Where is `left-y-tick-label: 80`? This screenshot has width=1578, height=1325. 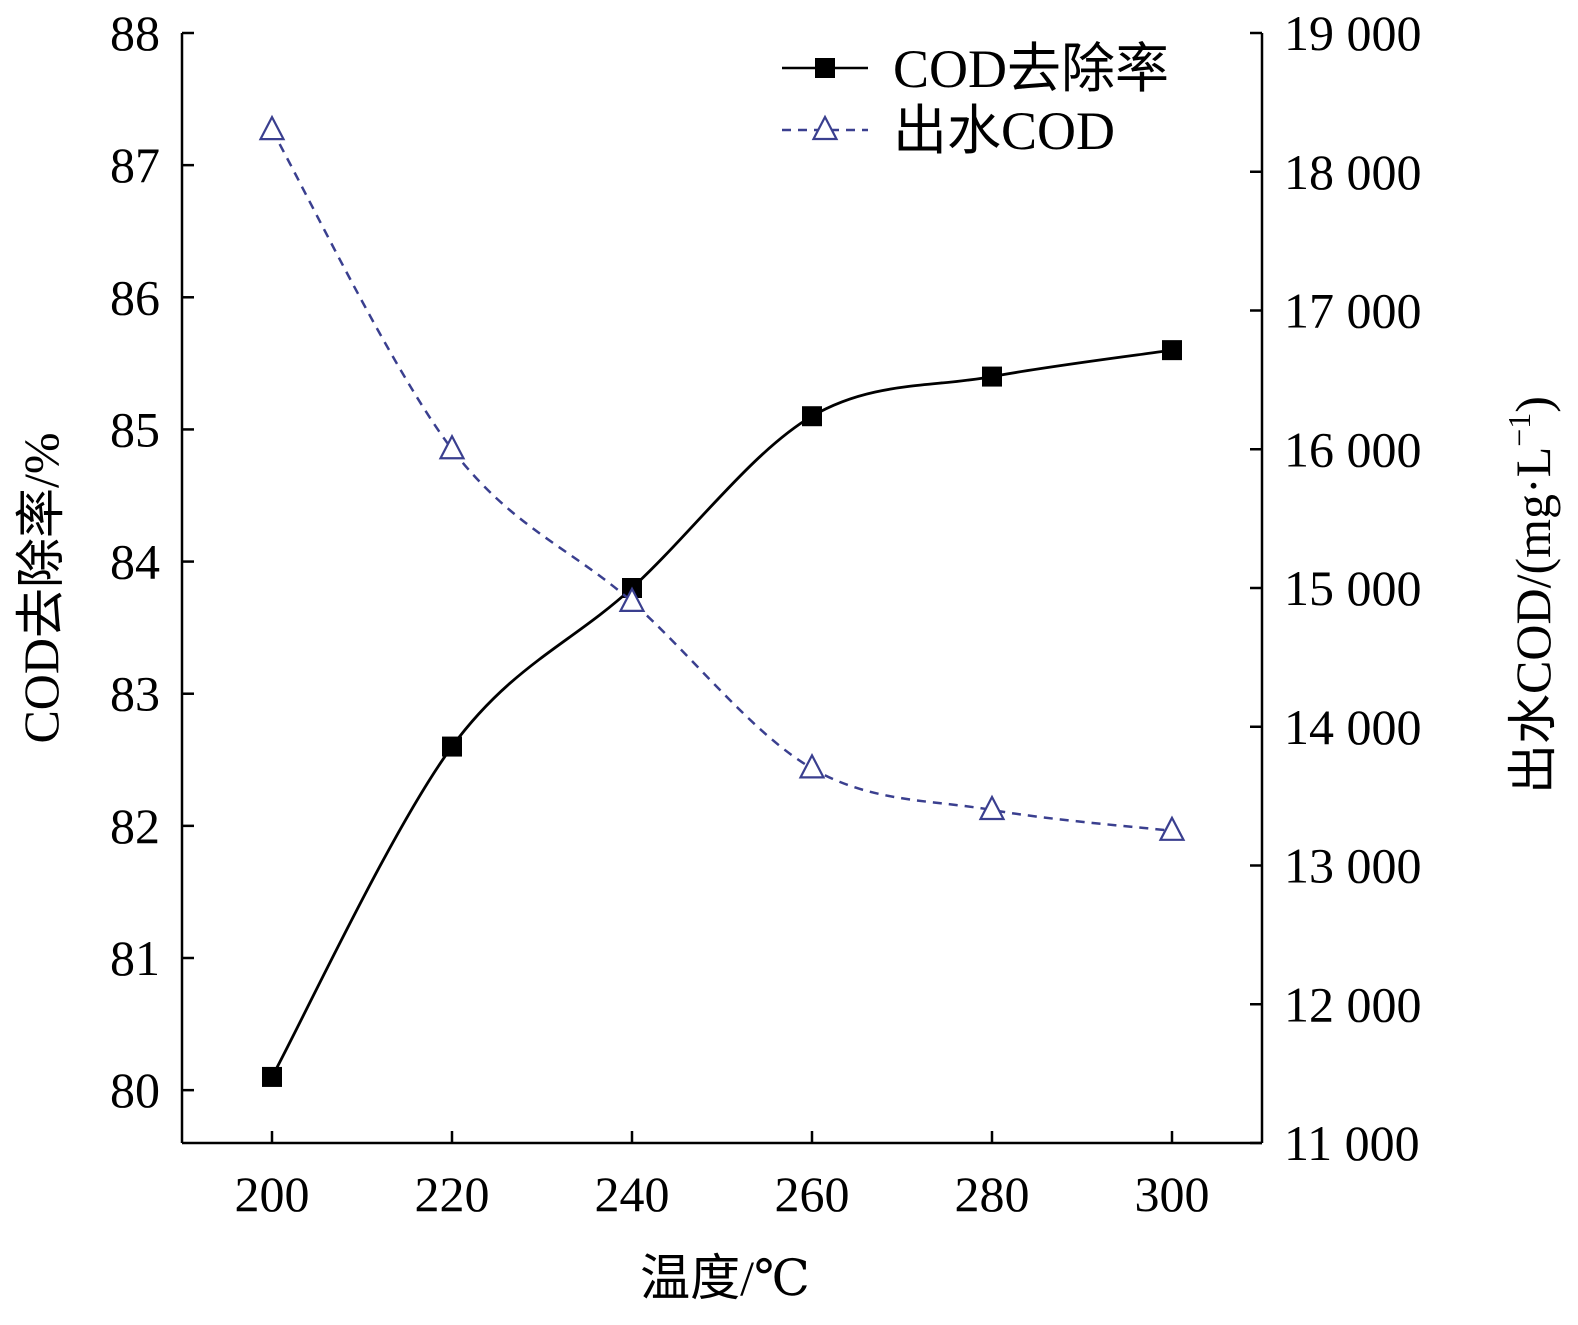
left-y-tick-label: 80 is located at coordinates (135, 1090).